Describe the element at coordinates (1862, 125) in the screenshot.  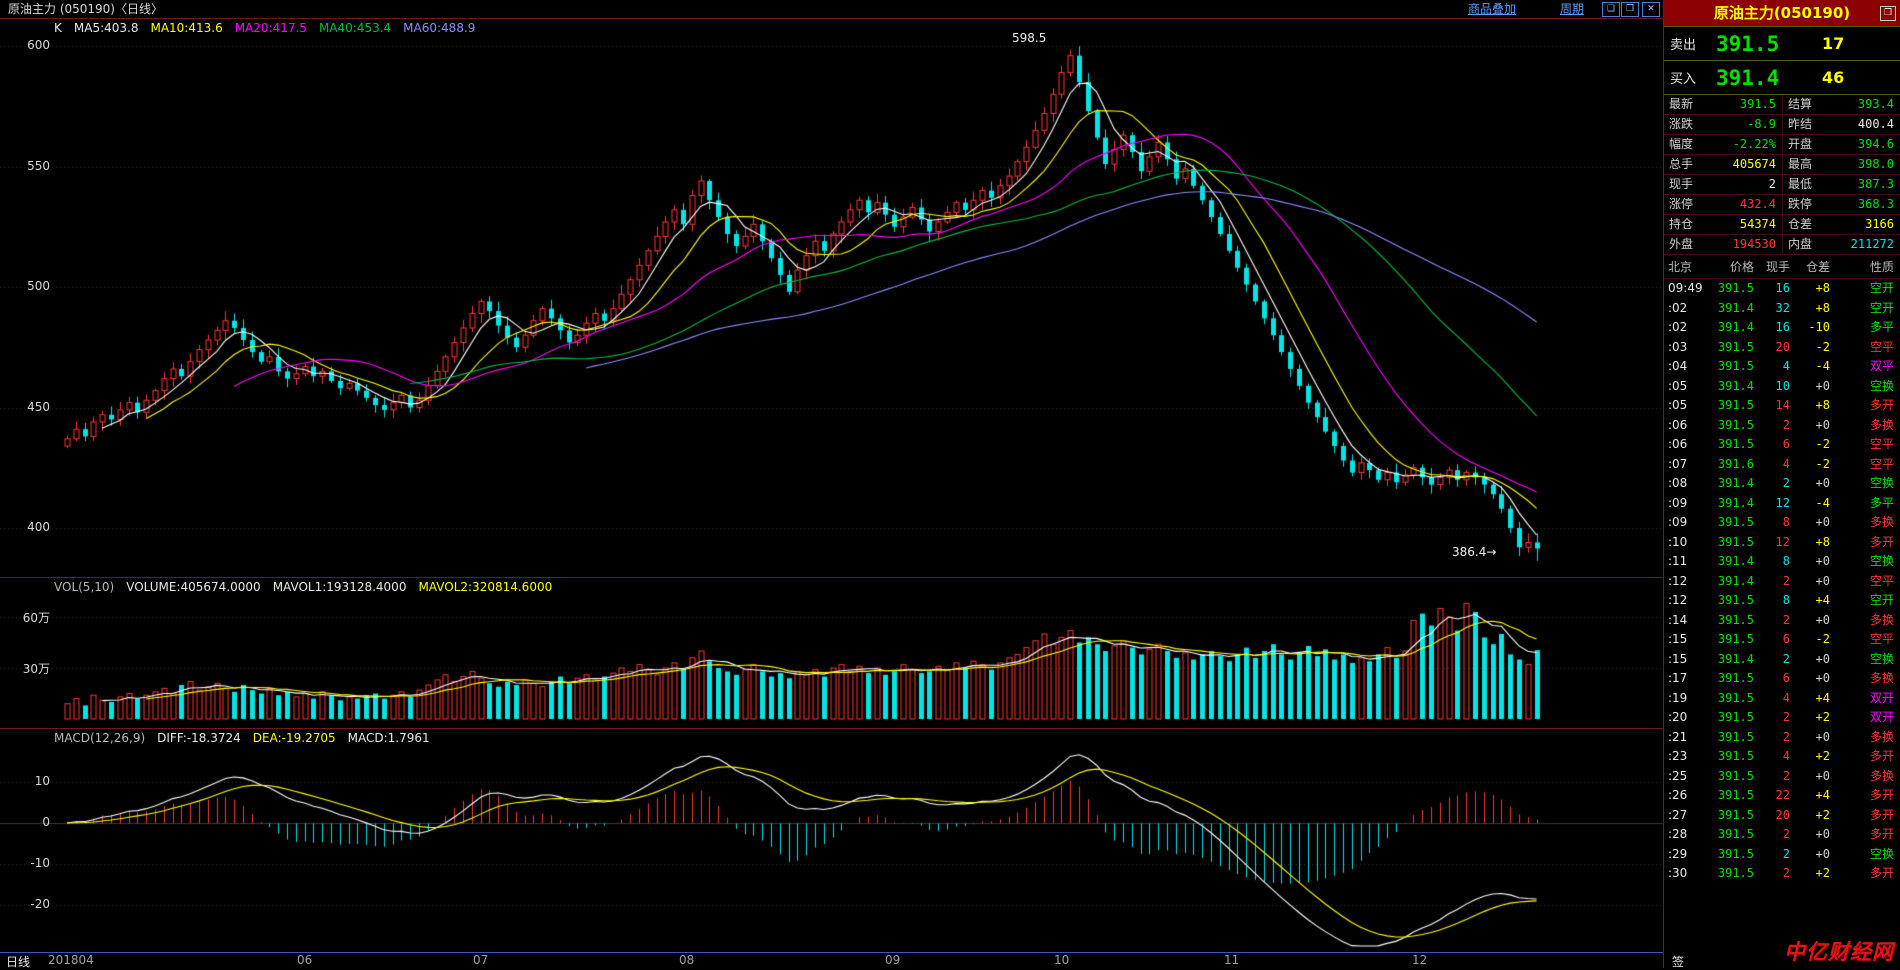
I see `stat-value: 400.4` at that location.